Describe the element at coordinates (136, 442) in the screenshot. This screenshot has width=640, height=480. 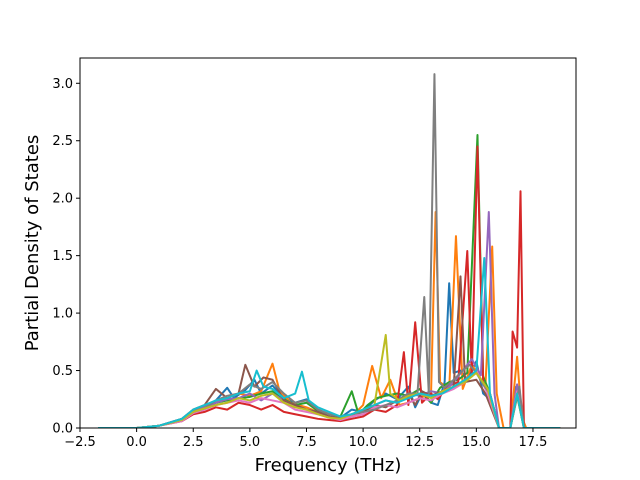
I see `x-tick-label: 0.0` at that location.